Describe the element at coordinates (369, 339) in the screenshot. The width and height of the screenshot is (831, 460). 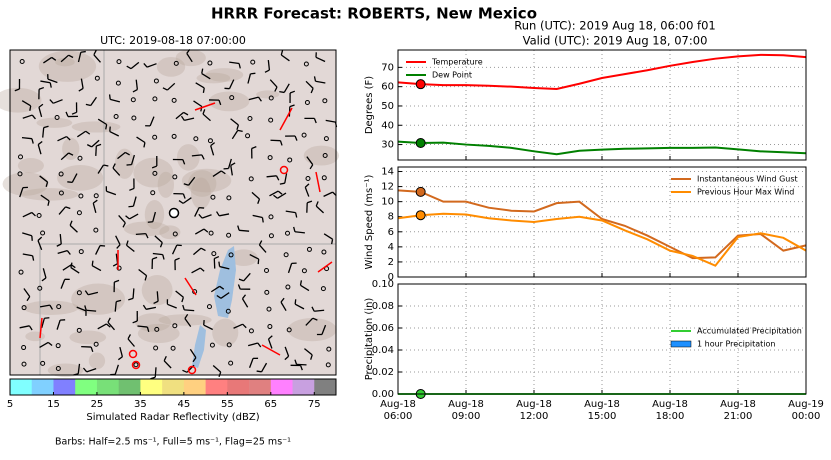
I see `y-axis-label: Precipitation (in)` at that location.